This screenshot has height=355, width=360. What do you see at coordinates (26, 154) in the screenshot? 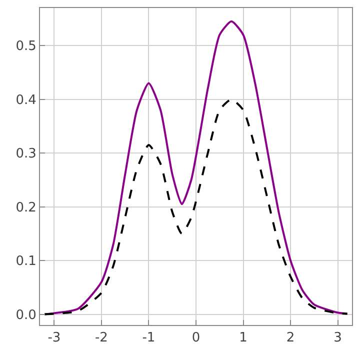
I see `y-tick-label: 0.3` at bounding box center [26, 154].